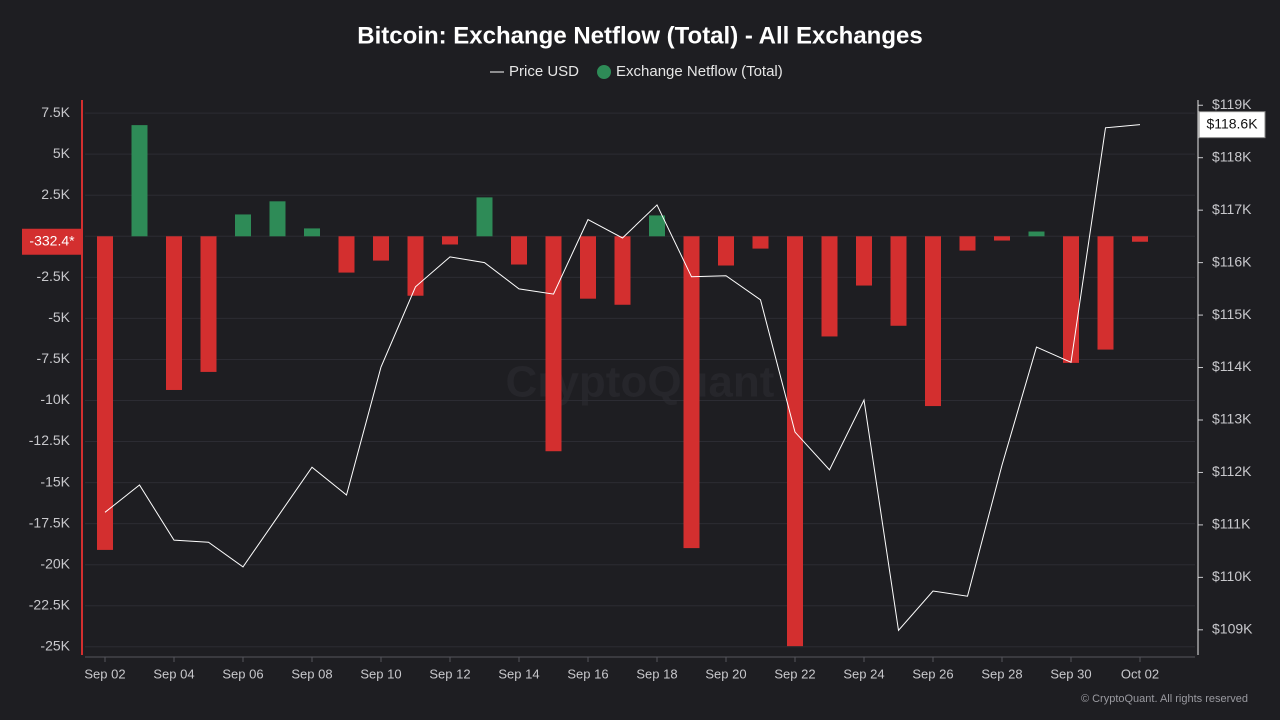  Describe the element at coordinates (55, 481) in the screenshot. I see `y-tick-label: -15K` at that location.